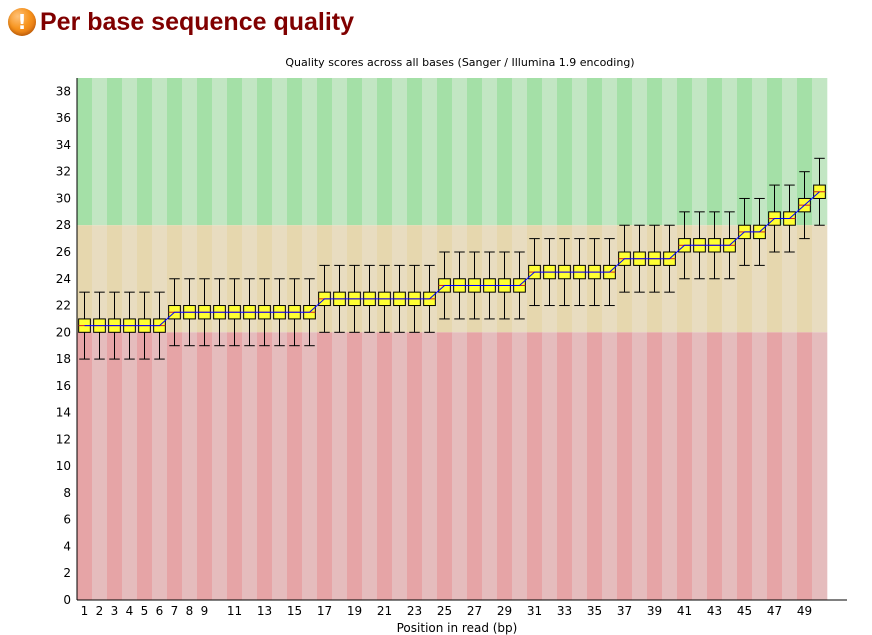 Image resolution: width=872 pixels, height=635 pixels. I want to click on y-tick-label: 30, so click(63, 198).